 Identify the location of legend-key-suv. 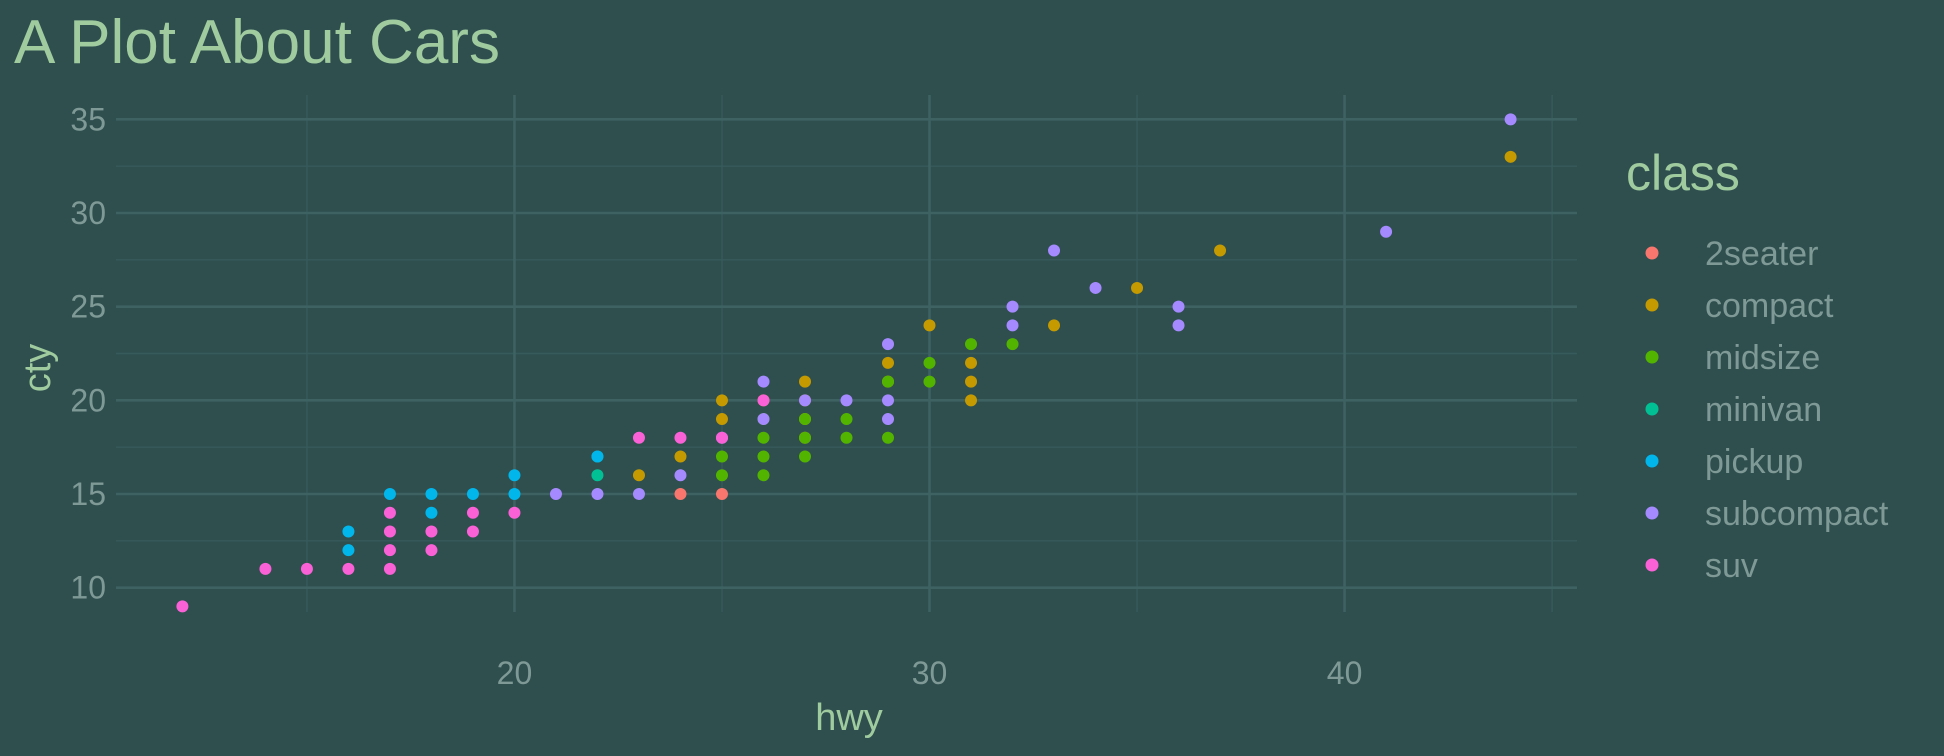
(1652, 565).